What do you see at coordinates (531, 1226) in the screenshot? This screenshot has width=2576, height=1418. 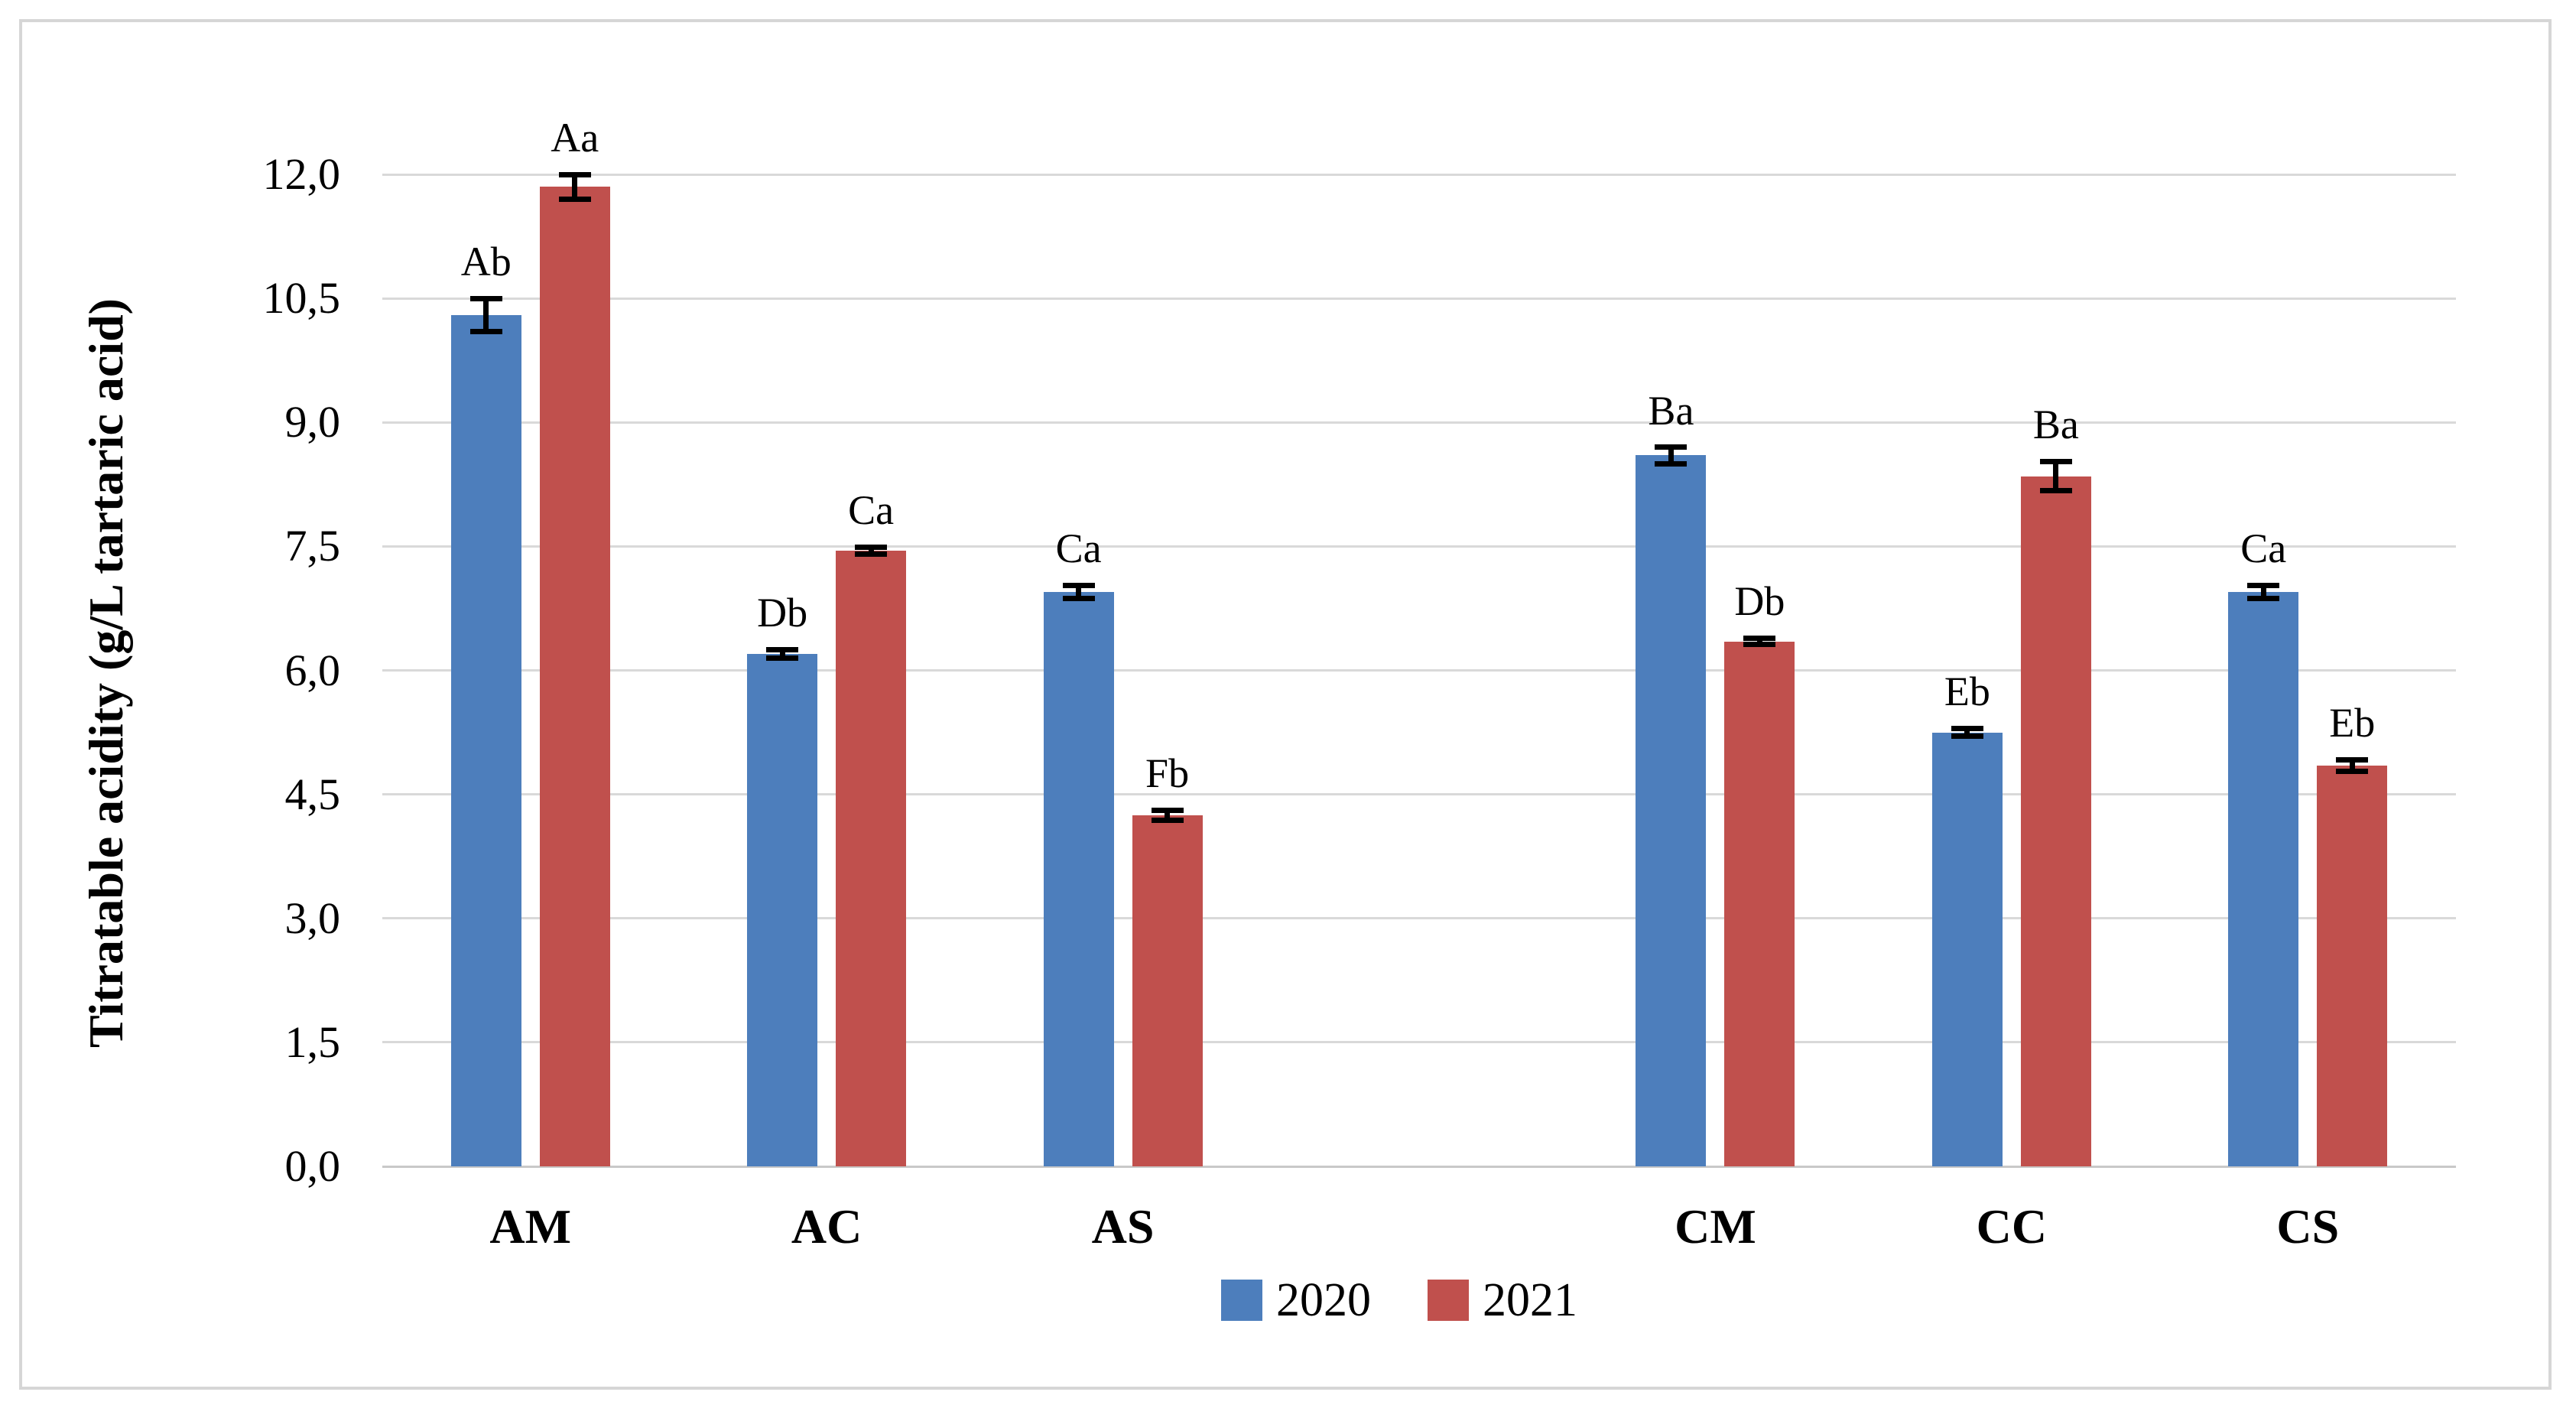 I see `x-category-label: AM` at bounding box center [531, 1226].